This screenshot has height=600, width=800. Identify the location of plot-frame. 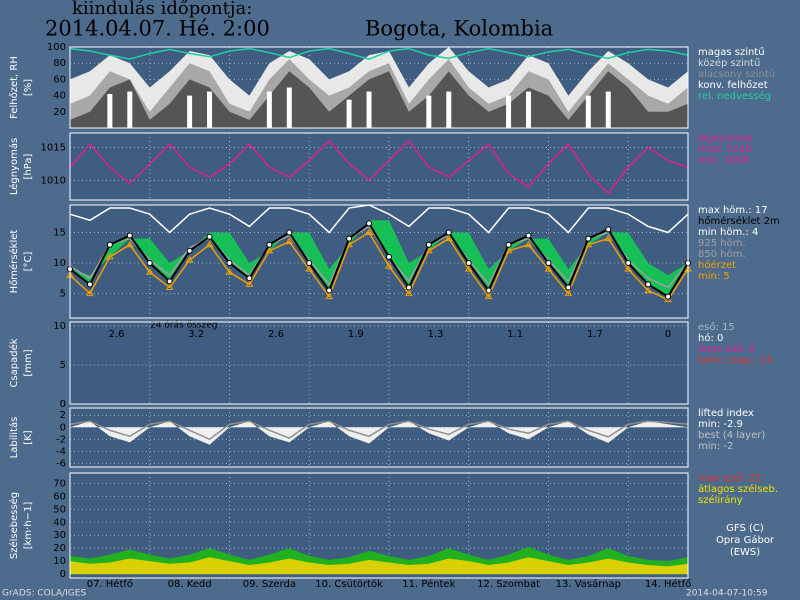
(379, 525).